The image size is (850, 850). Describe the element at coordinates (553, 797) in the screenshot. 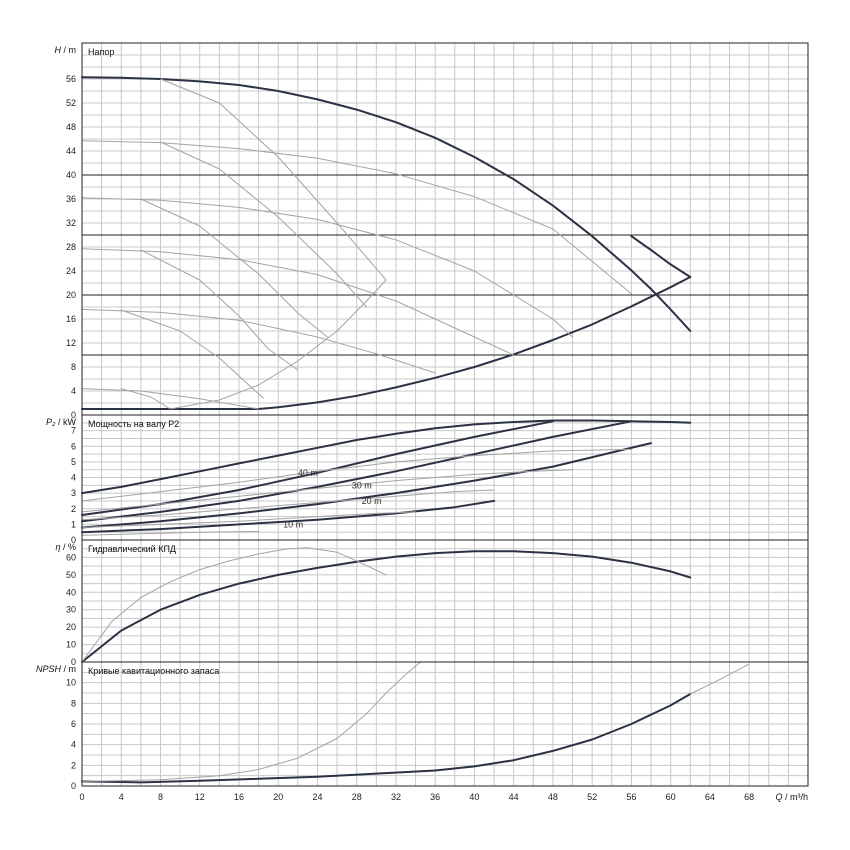

I see `x-tick-label: 48` at that location.